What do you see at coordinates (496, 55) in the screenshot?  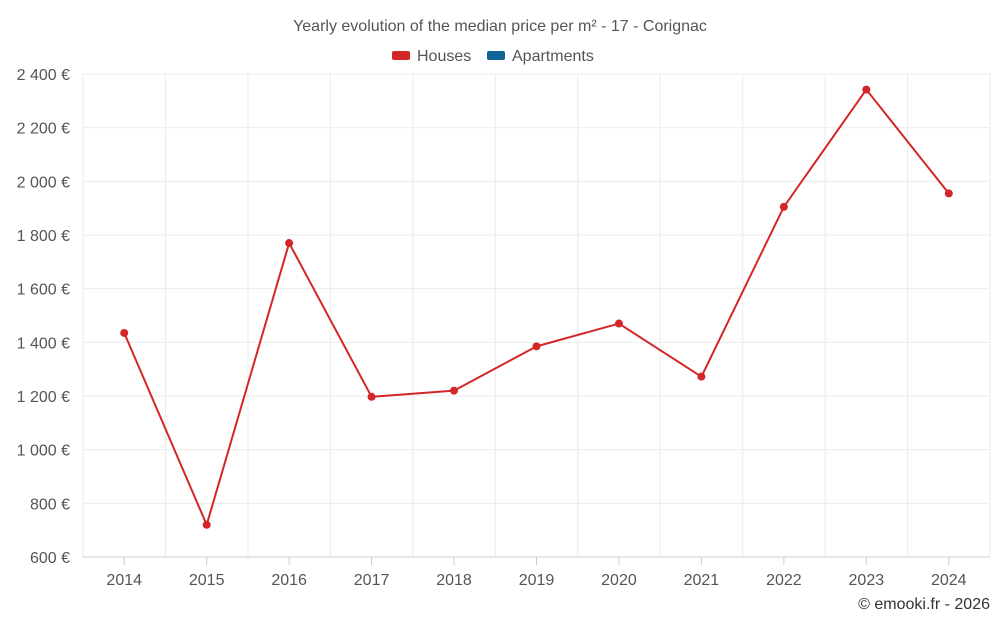 I see `legend-swatch-apartments` at bounding box center [496, 55].